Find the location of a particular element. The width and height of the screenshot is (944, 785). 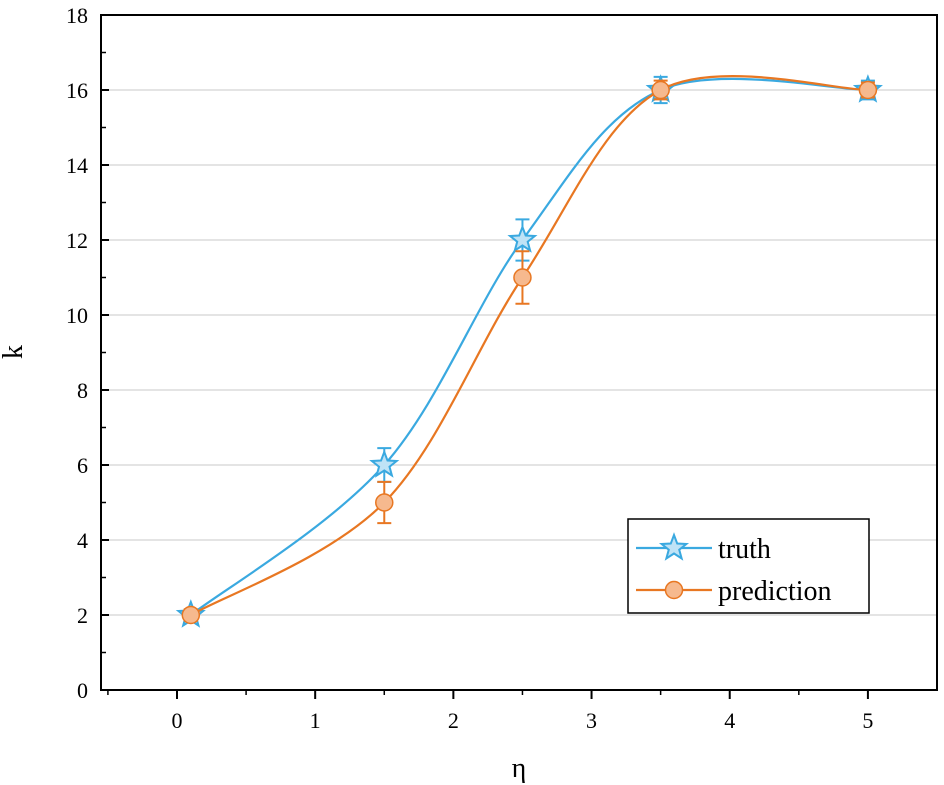

y-tick-label: 0 is located at coordinates (82, 690).